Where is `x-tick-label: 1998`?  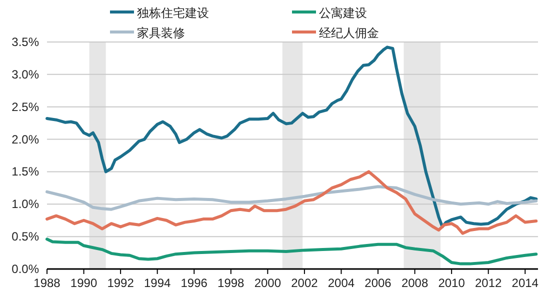 x-tick-label: 1998 is located at coordinates (231, 283).